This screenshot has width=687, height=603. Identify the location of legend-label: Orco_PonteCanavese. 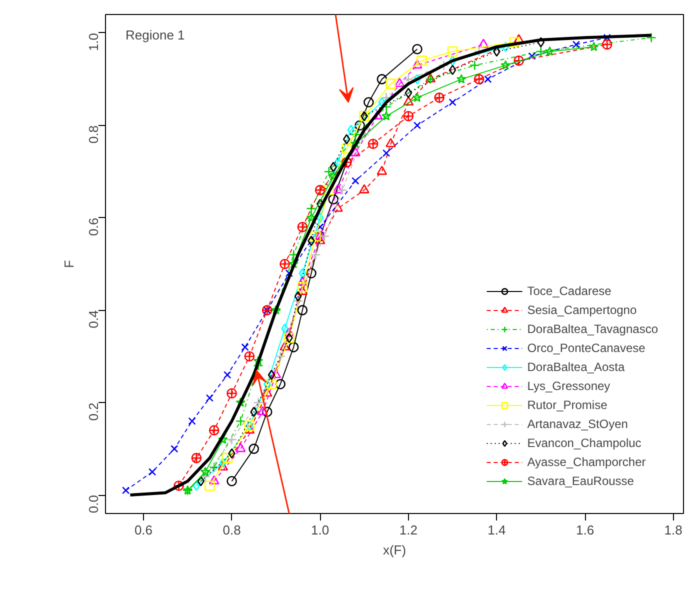
(586, 348).